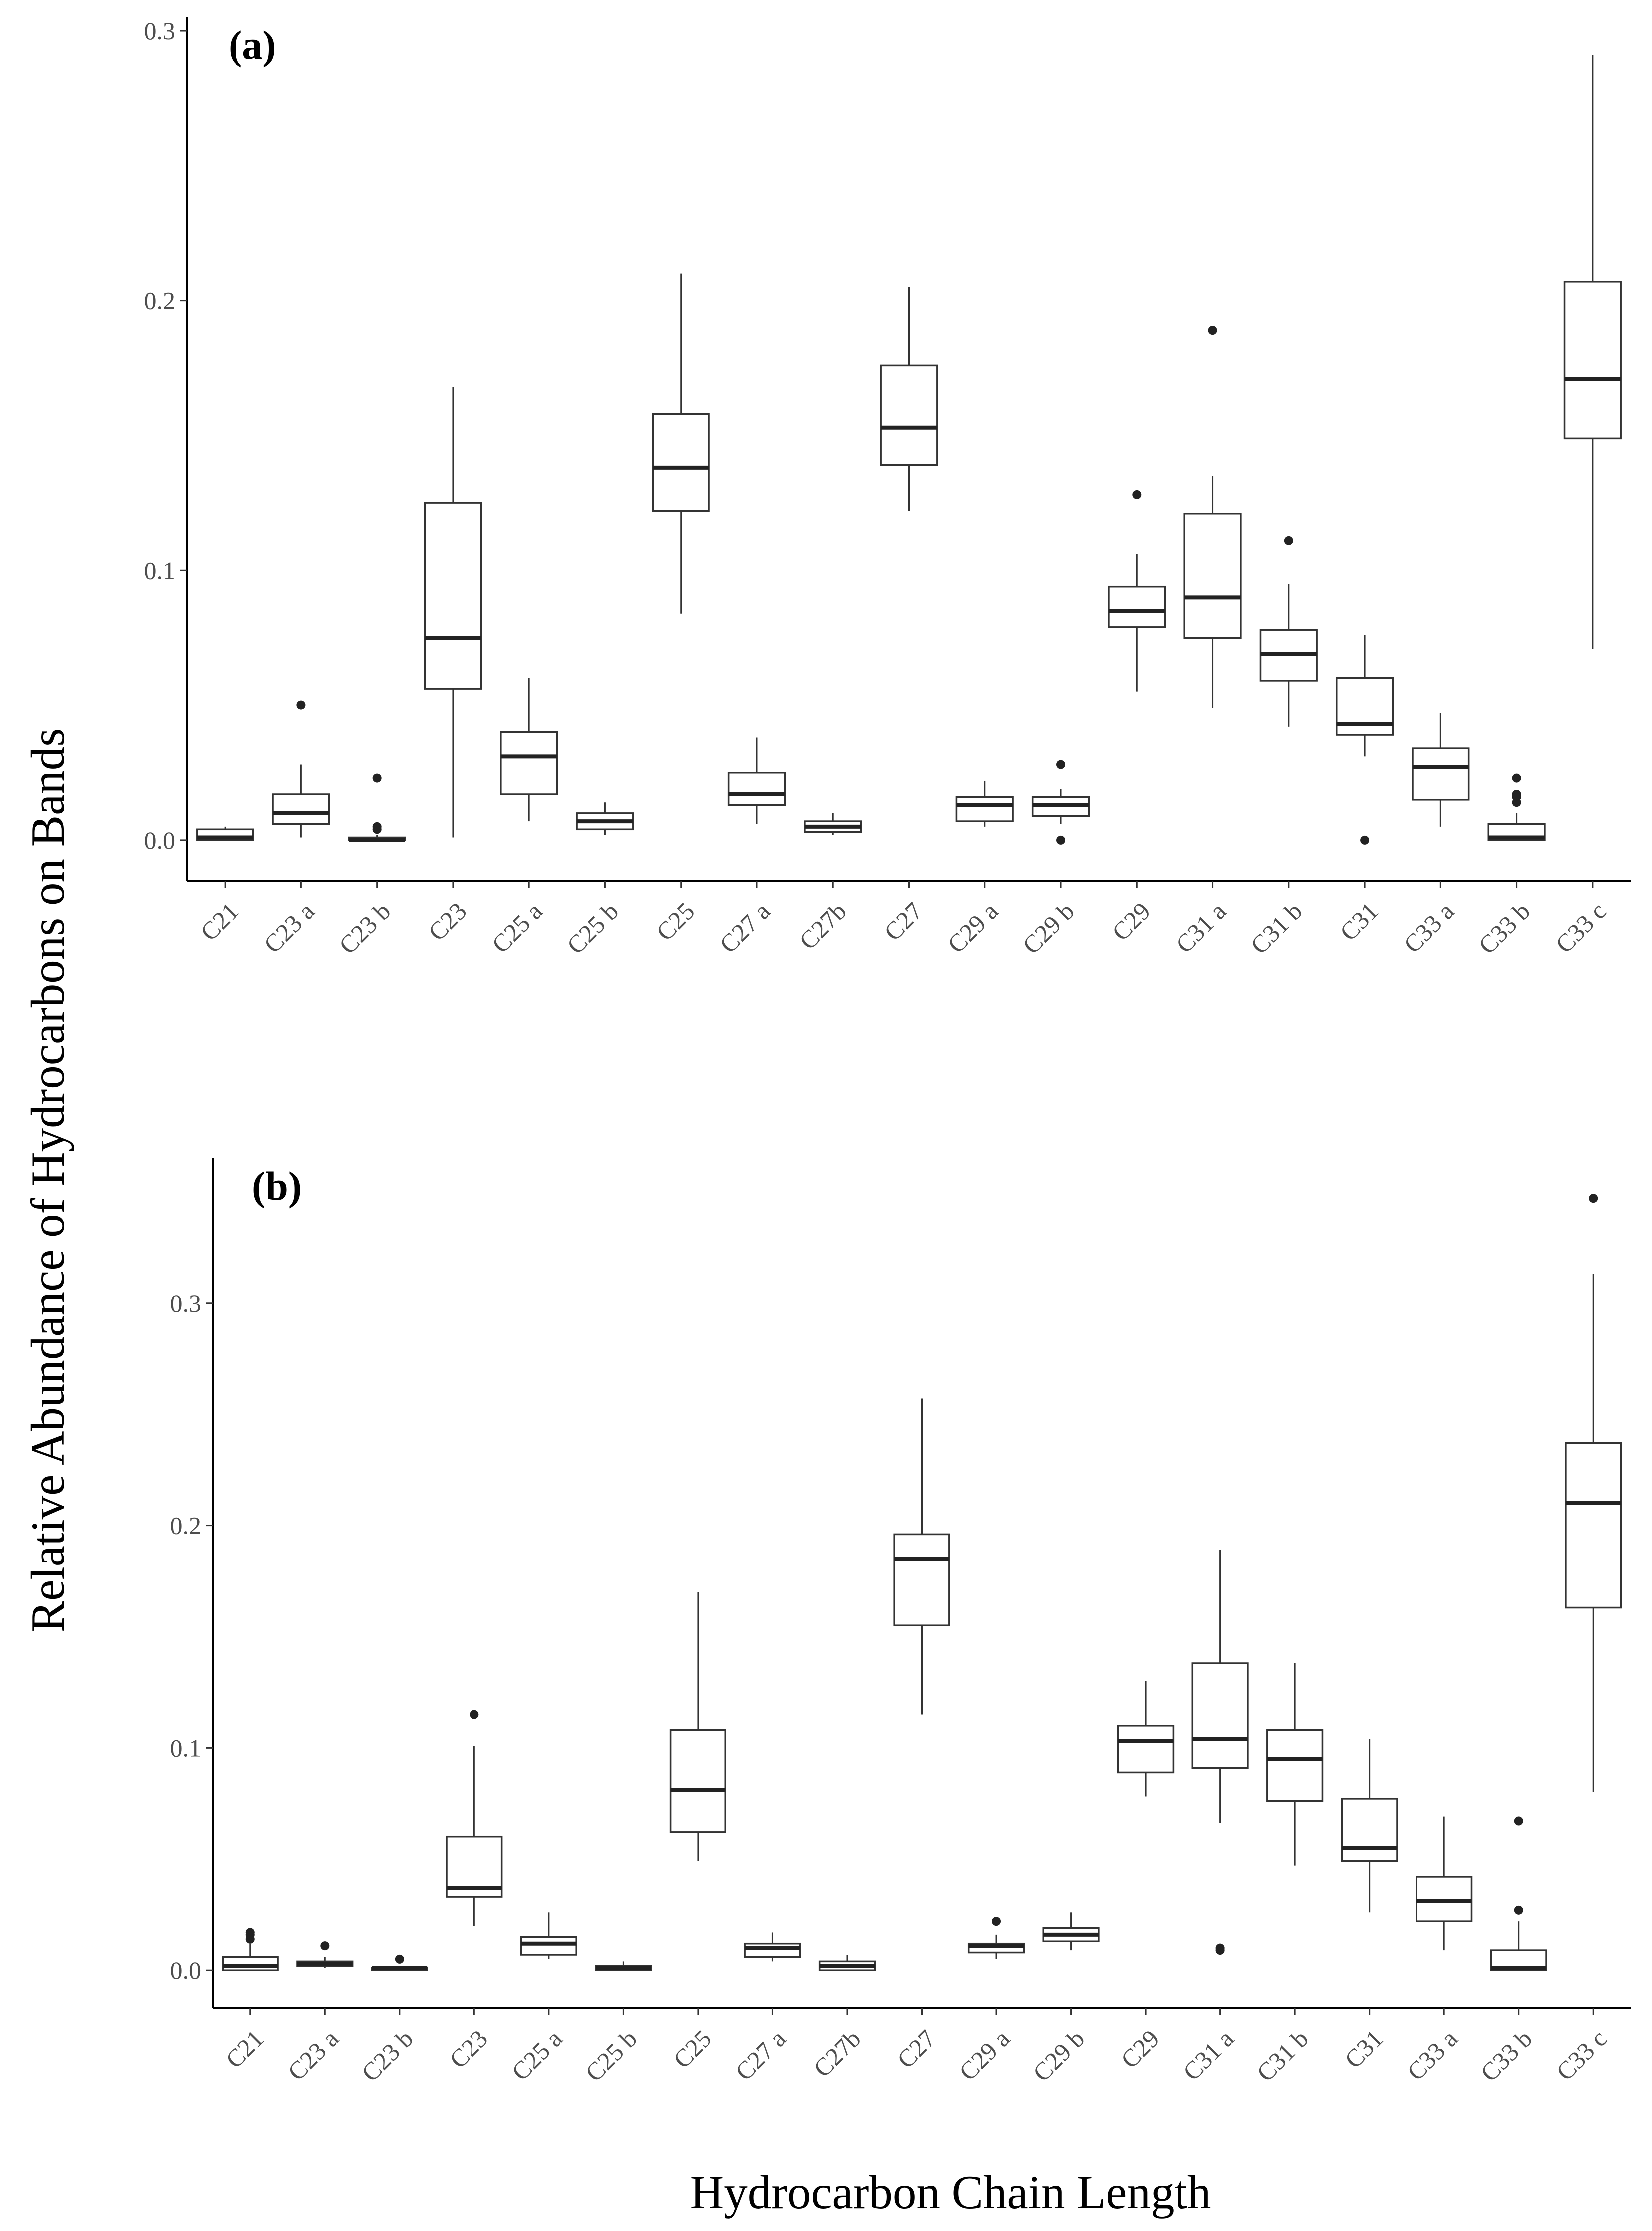  Describe the element at coordinates (676, 921) in the screenshot. I see `category-label: C25` at that location.